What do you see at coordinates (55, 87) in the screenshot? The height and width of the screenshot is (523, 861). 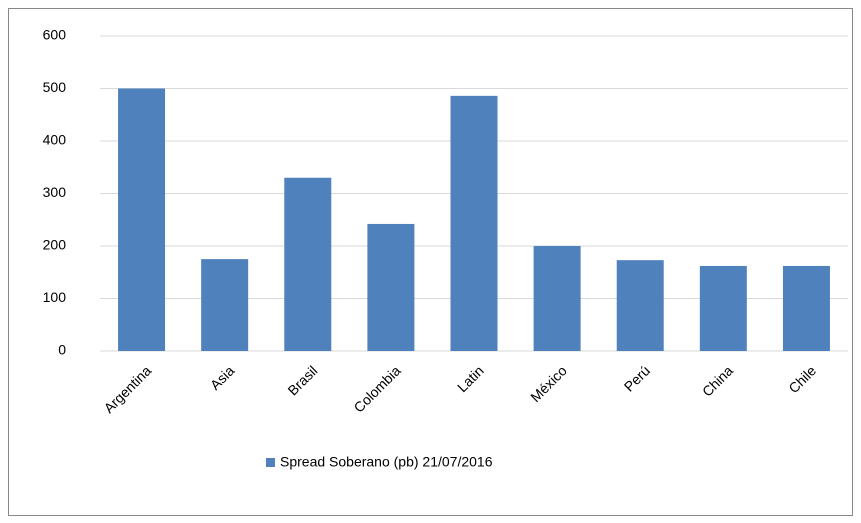 I see `y-tick-label: 500` at bounding box center [55, 87].